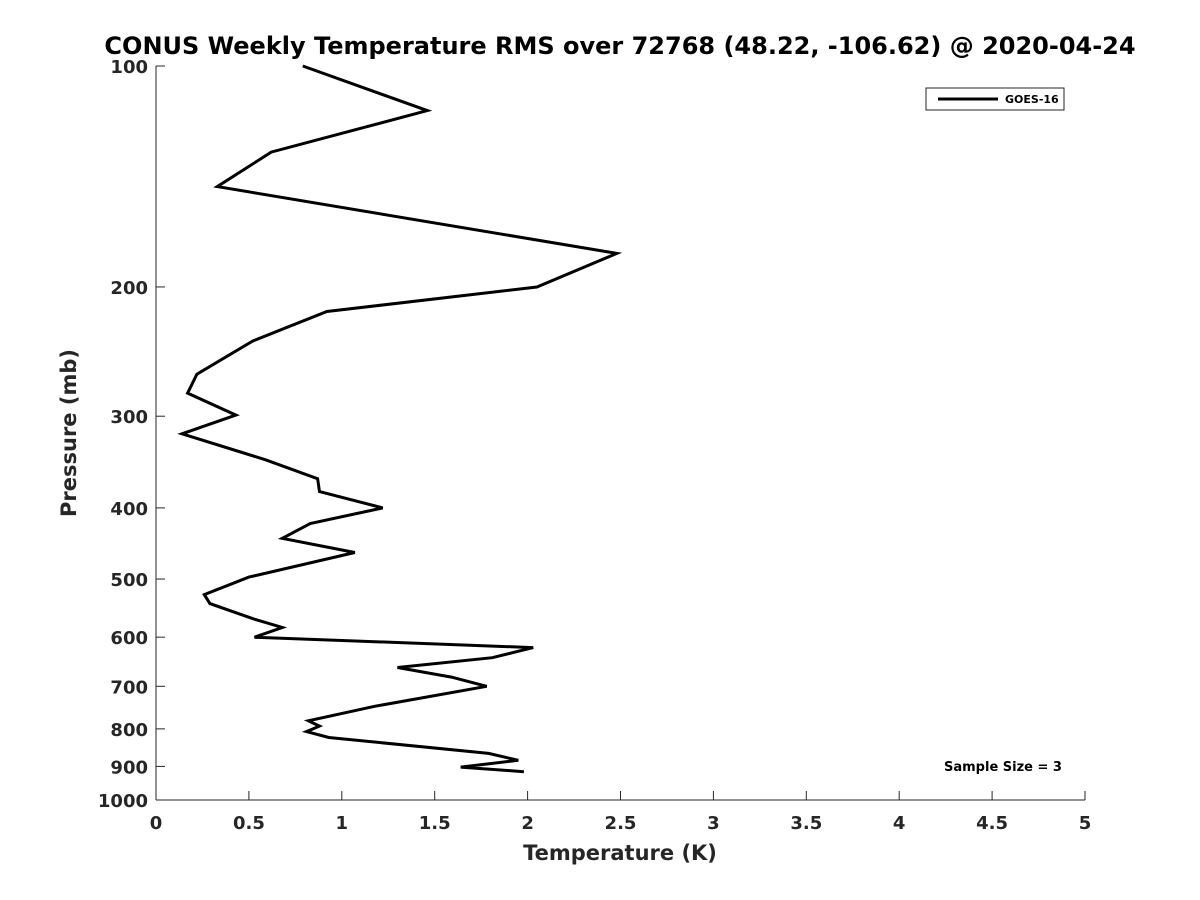 The width and height of the screenshot is (1200, 900). Describe the element at coordinates (995, 99) in the screenshot. I see `legend: GOES-16` at that location.